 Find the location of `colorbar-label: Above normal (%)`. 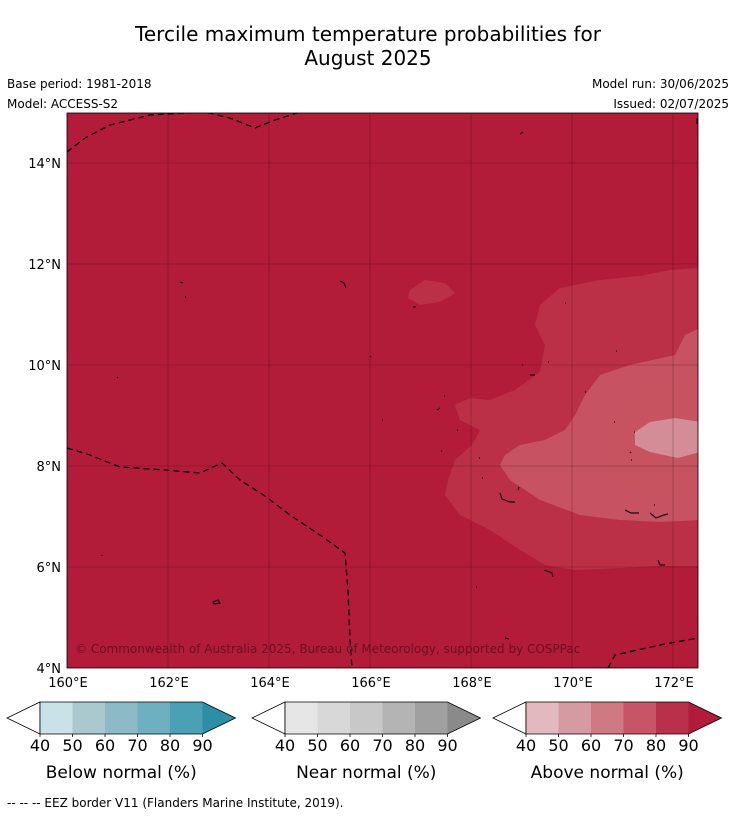

colorbar-label: Above normal (%) is located at coordinates (607, 773).